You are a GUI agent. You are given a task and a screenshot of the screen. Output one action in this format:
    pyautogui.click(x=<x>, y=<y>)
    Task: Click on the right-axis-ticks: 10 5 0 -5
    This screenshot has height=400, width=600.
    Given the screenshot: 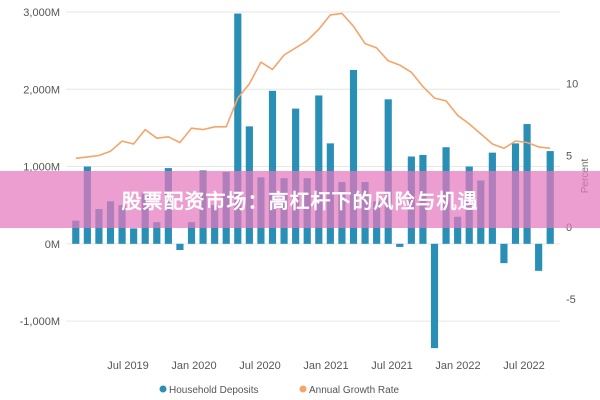 What is the action you would take?
    pyautogui.click(x=572, y=192)
    